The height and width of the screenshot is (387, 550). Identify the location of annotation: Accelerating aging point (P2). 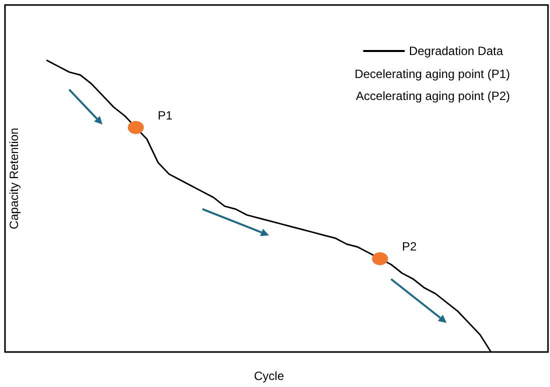
(433, 96).